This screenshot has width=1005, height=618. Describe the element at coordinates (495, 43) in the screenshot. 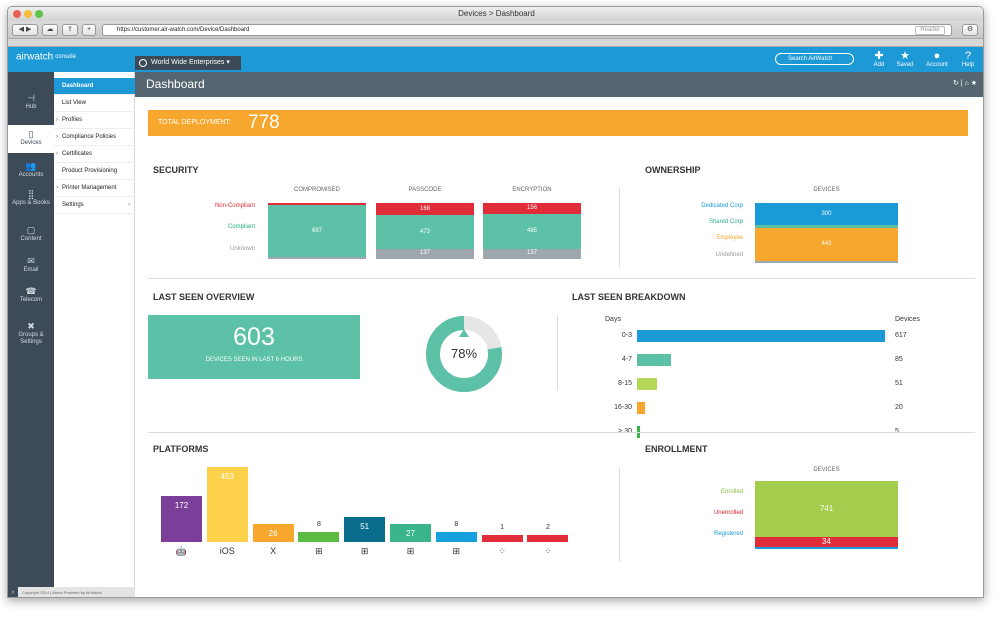

I see `bookmarks-bar` at that location.